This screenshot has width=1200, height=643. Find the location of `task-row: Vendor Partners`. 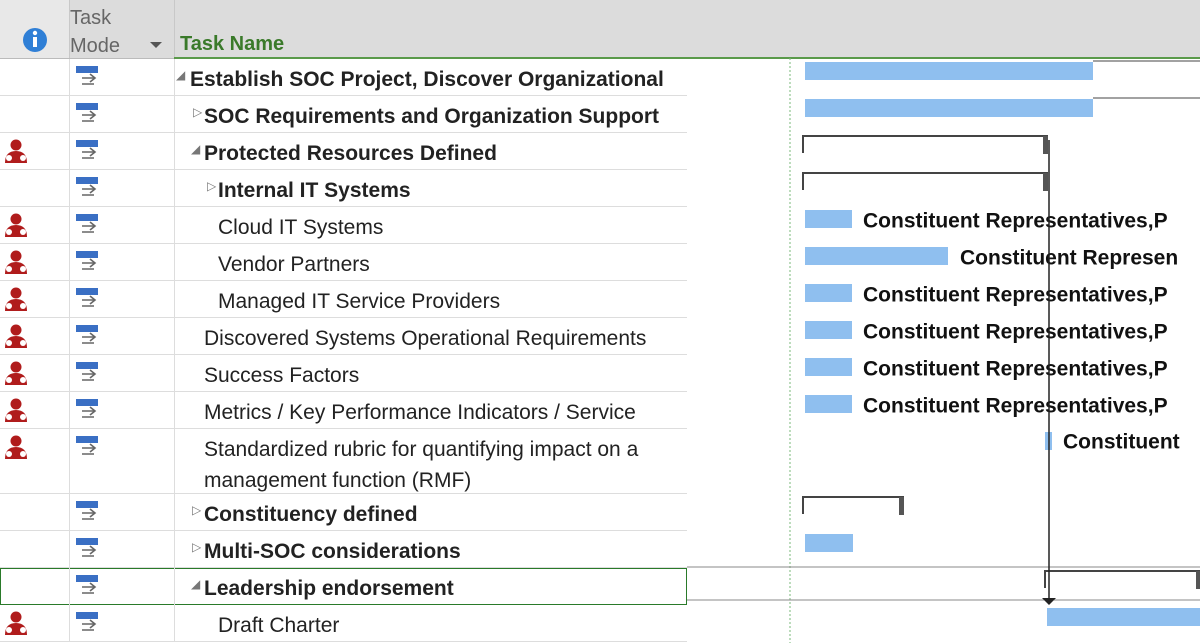

task-row: Vendor Partners is located at coordinates (343, 262).